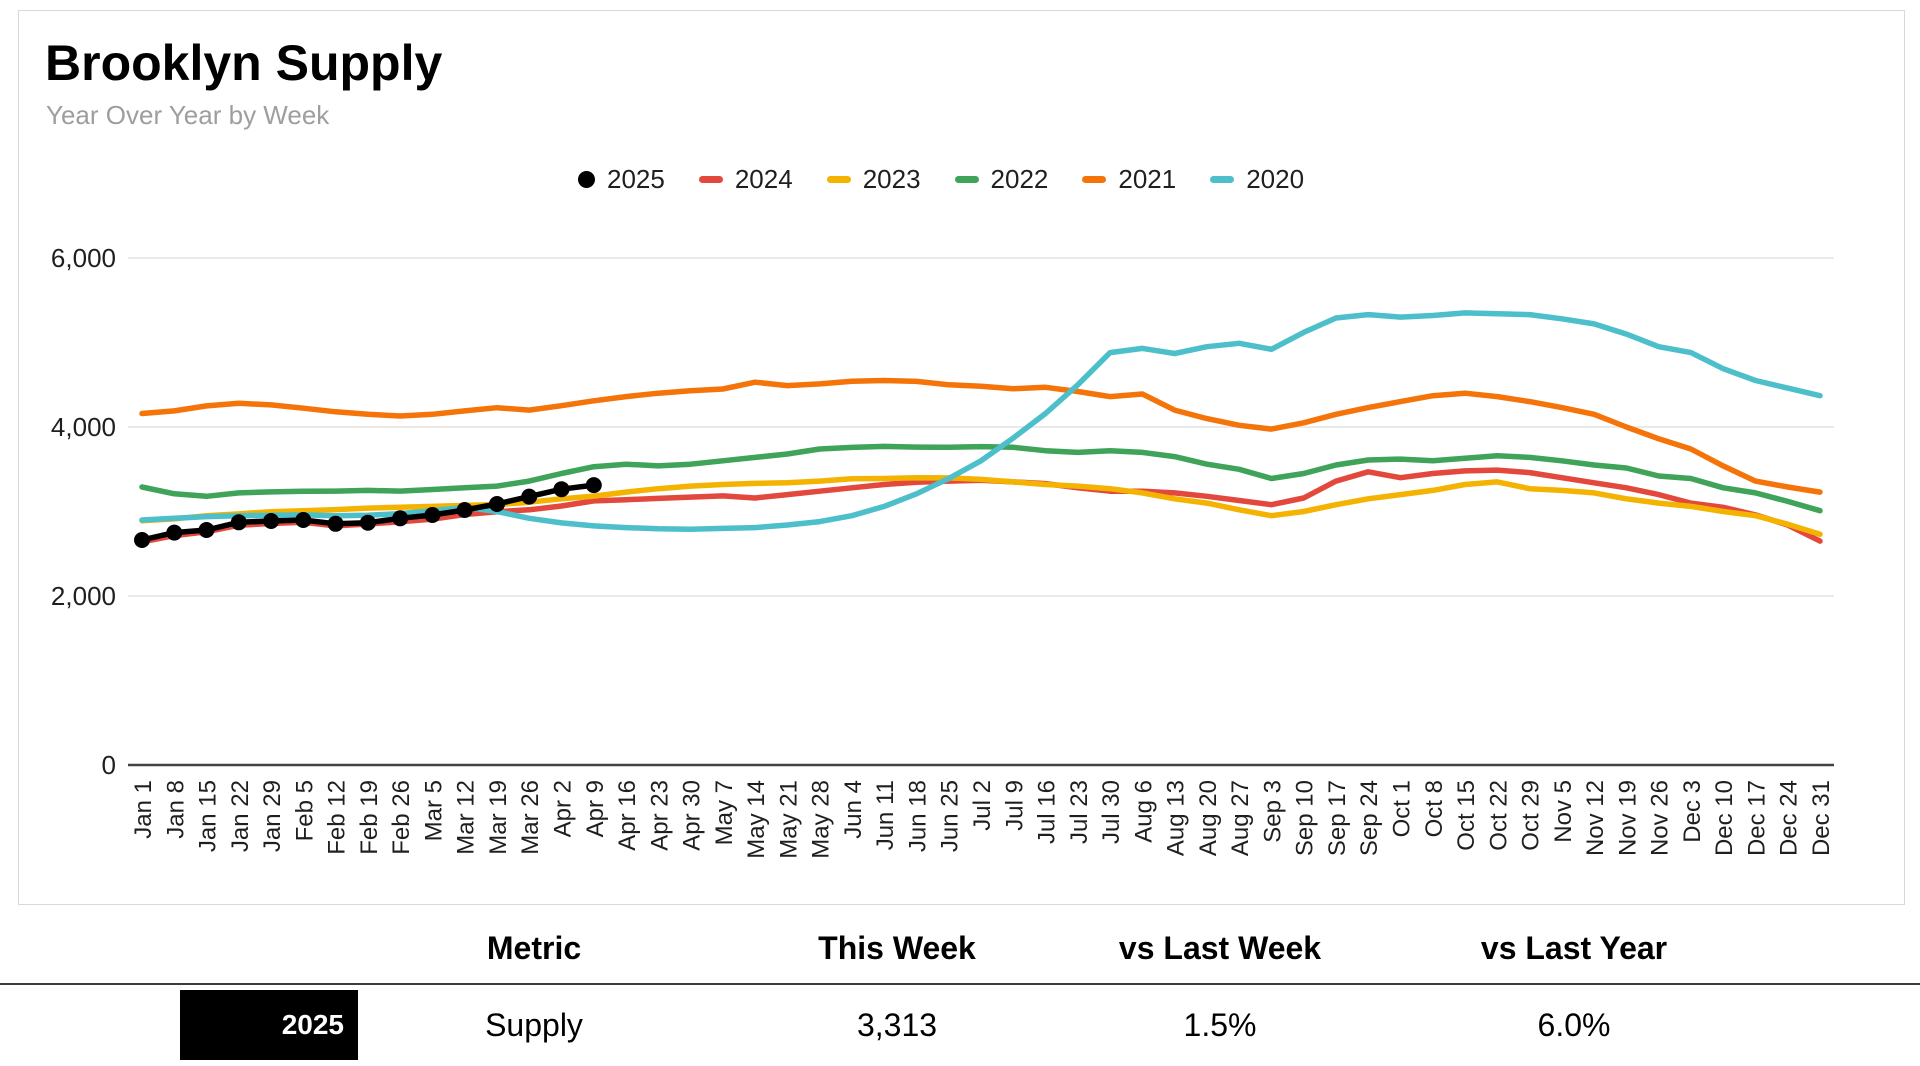 The height and width of the screenshot is (1066, 1920). I want to click on y-axis-labels: 0 2,000 4,000 6,000, so click(83, 511).